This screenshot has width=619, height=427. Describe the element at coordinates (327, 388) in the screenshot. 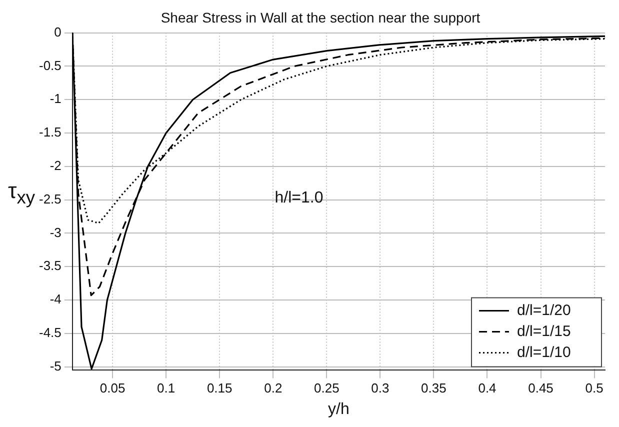

I see `x-tick-label: 0.25` at that location.